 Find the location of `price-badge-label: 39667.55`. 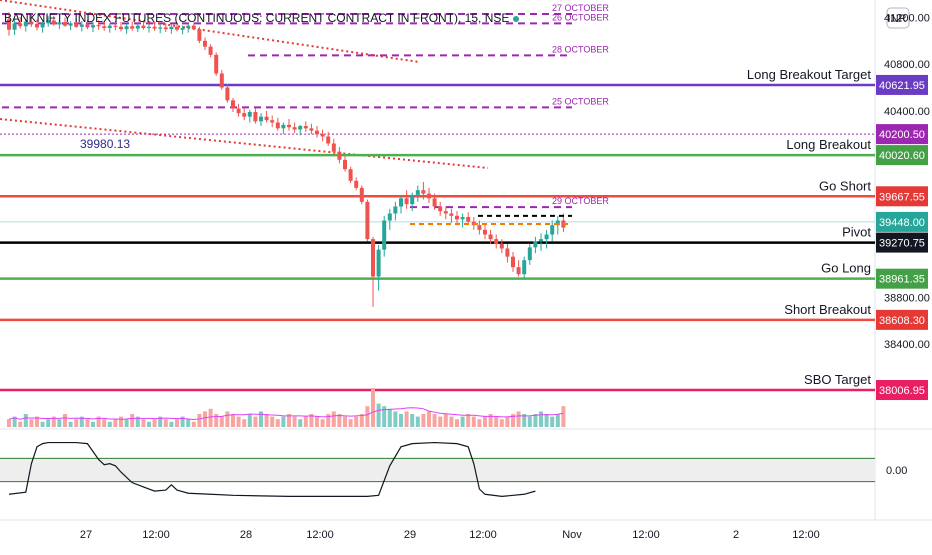

price-badge-label: 39667.55 is located at coordinates (902, 197).